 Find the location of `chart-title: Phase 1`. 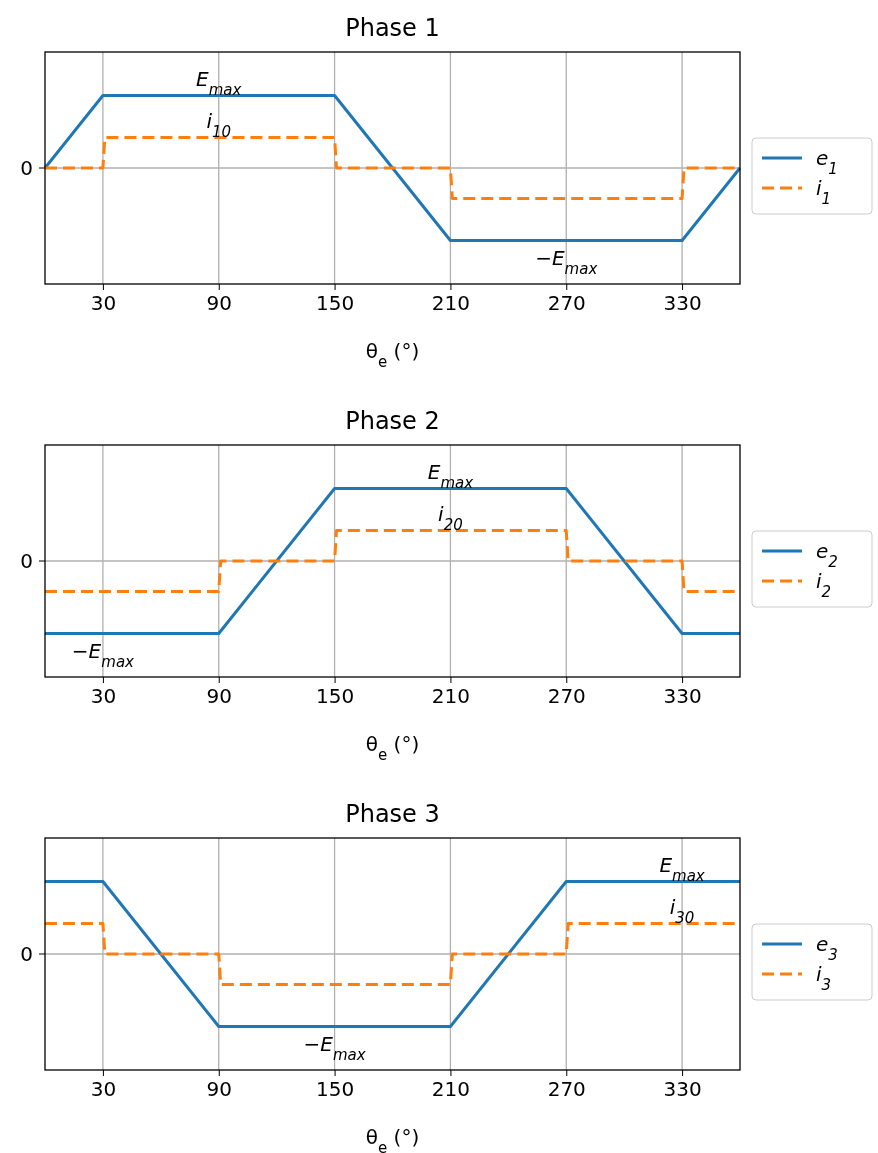

chart-title: Phase 1 is located at coordinates (392, 28).